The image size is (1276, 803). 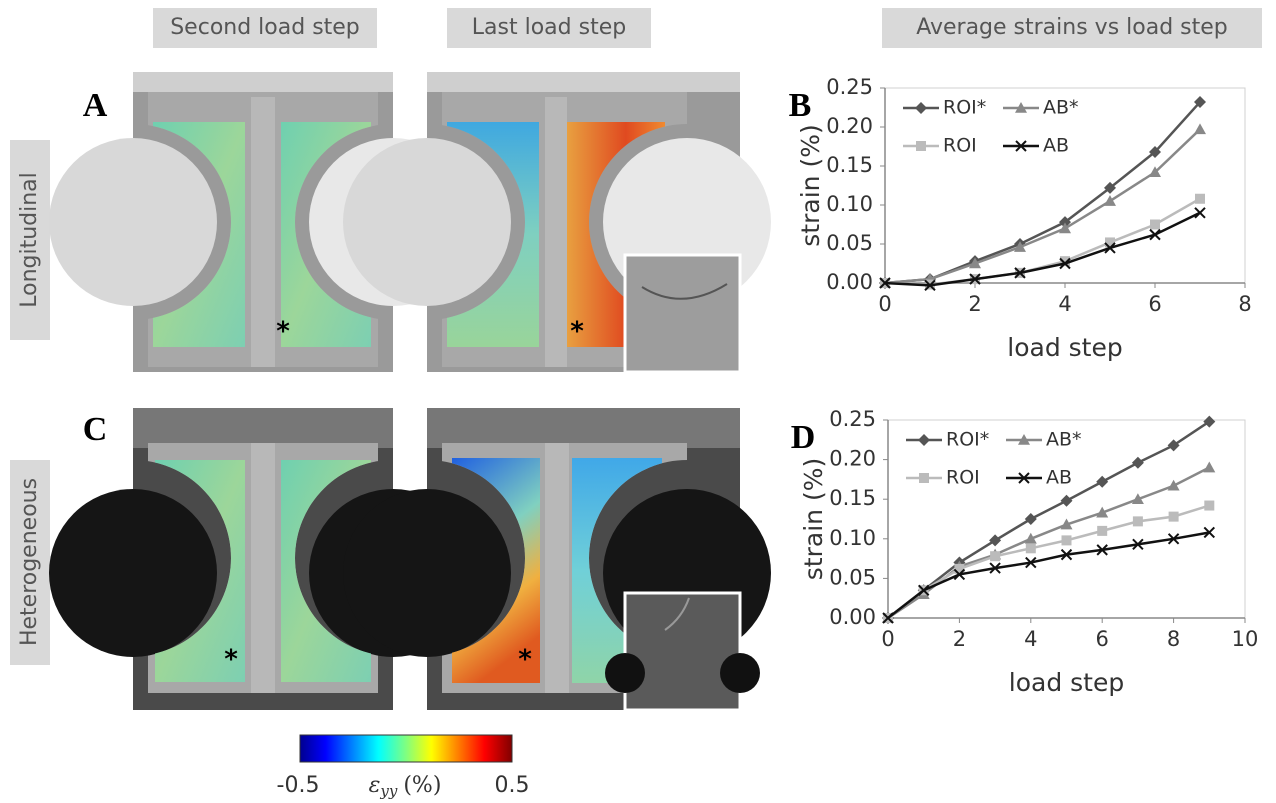 What do you see at coordinates (849, 243) in the screenshot?
I see `y-tick-label: 0.05` at bounding box center [849, 243].